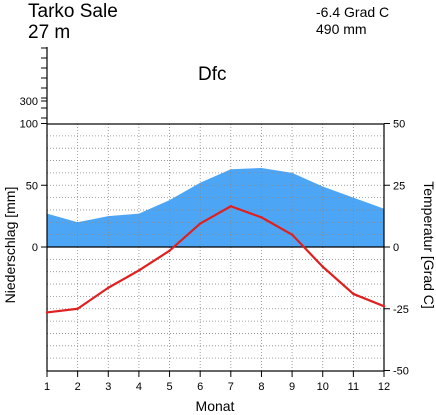 The width and height of the screenshot is (436, 415). What do you see at coordinates (215, 406) in the screenshot?
I see `x-axis-label: Monat` at bounding box center [215, 406].